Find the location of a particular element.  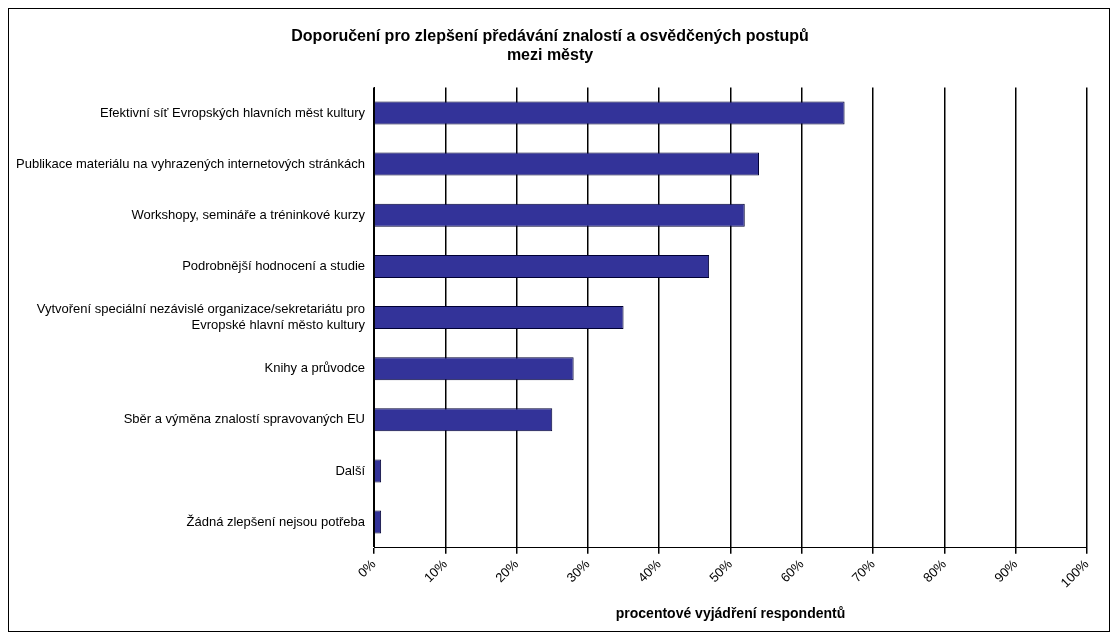

x-tick-label: 80% is located at coordinates (935, 570).